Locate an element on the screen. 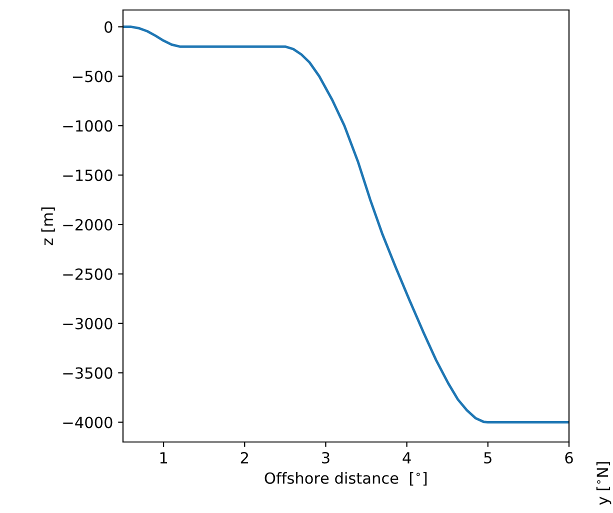  x-tick-label: 3 is located at coordinates (326, 458).